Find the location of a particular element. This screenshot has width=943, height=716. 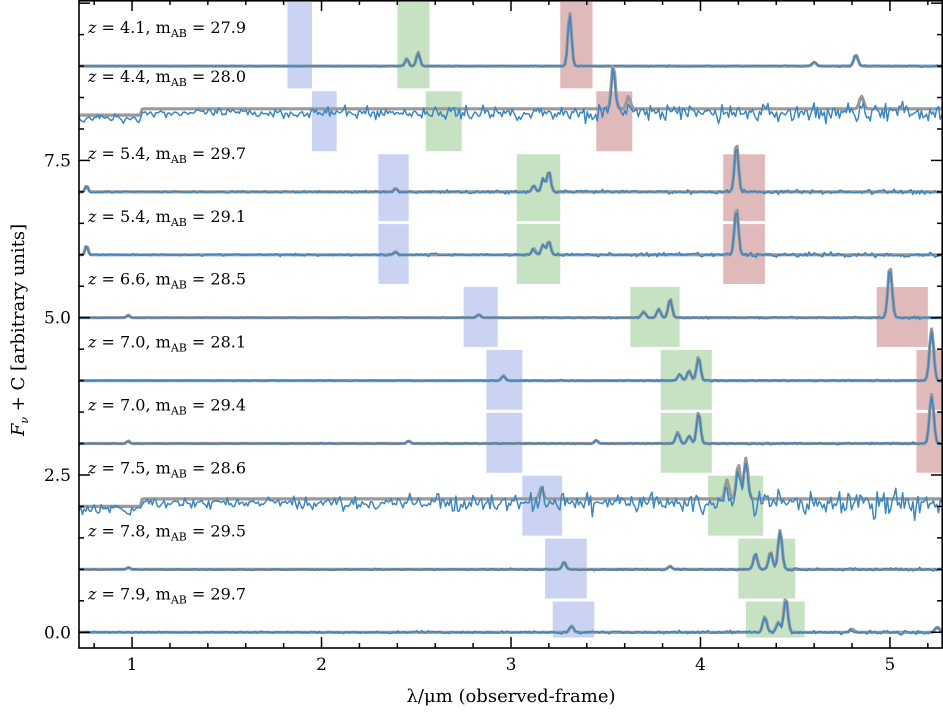

spectrum-label-8: z = 7.8, mAB = 29.5 is located at coordinates (166, 532).